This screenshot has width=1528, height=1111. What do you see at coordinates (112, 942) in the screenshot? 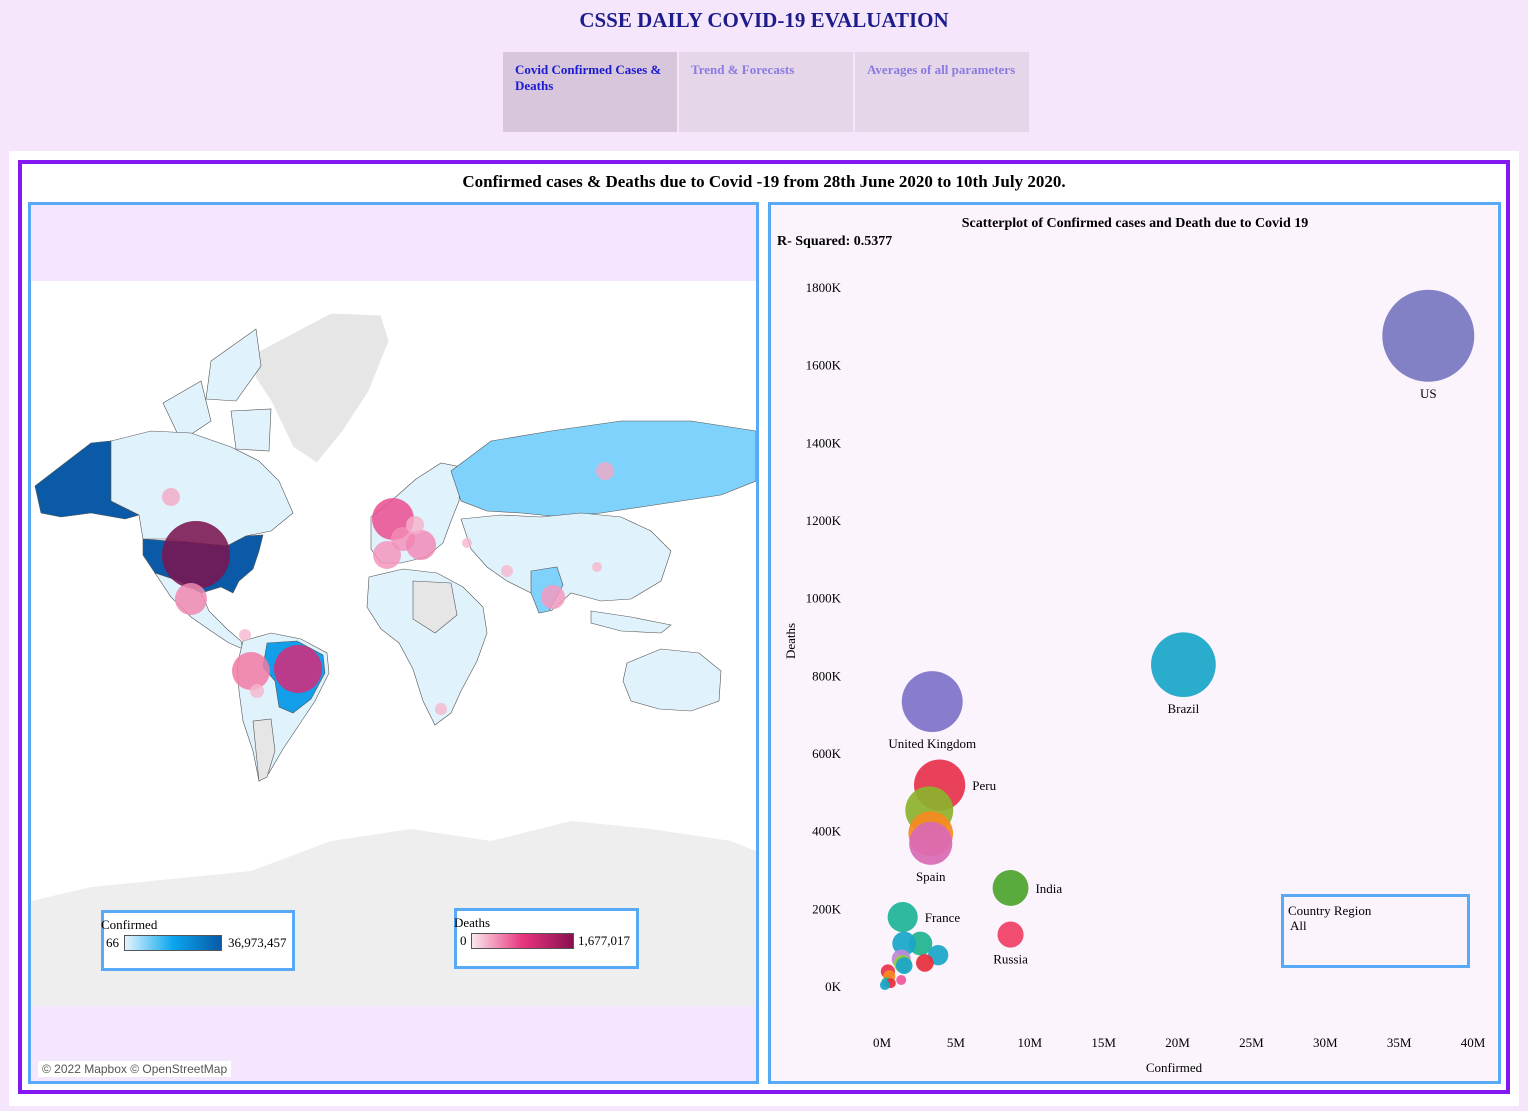
I see `confirmed-legend-min: 66` at bounding box center [112, 942].